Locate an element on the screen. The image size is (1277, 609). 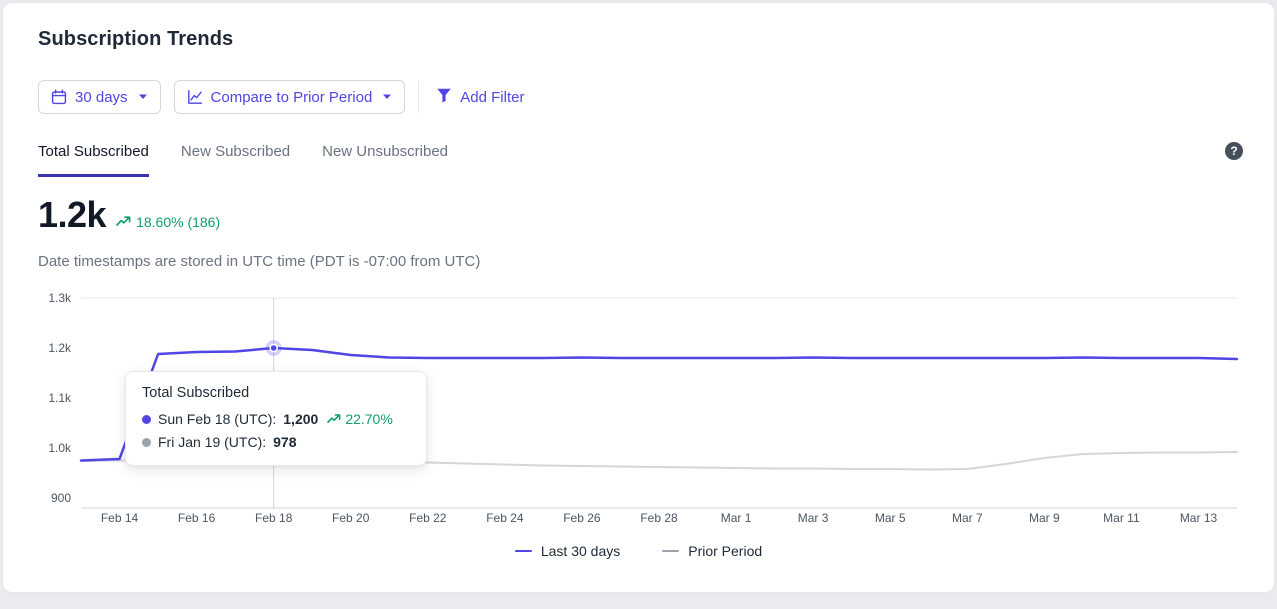
metric-summary: 1.2k 18.60% (186) is located at coordinates (129, 215).